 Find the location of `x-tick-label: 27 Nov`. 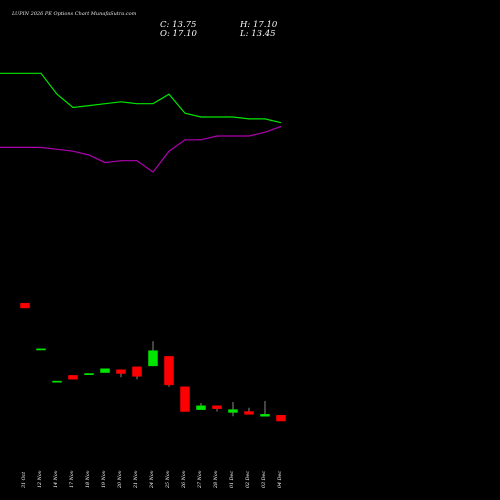

x-tick-label: 27 Nov is located at coordinates (200, 479).